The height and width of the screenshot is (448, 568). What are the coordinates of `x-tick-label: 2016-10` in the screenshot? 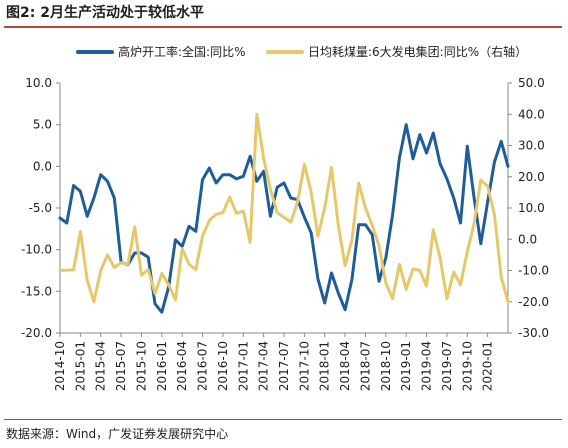 It's located at (223, 366).